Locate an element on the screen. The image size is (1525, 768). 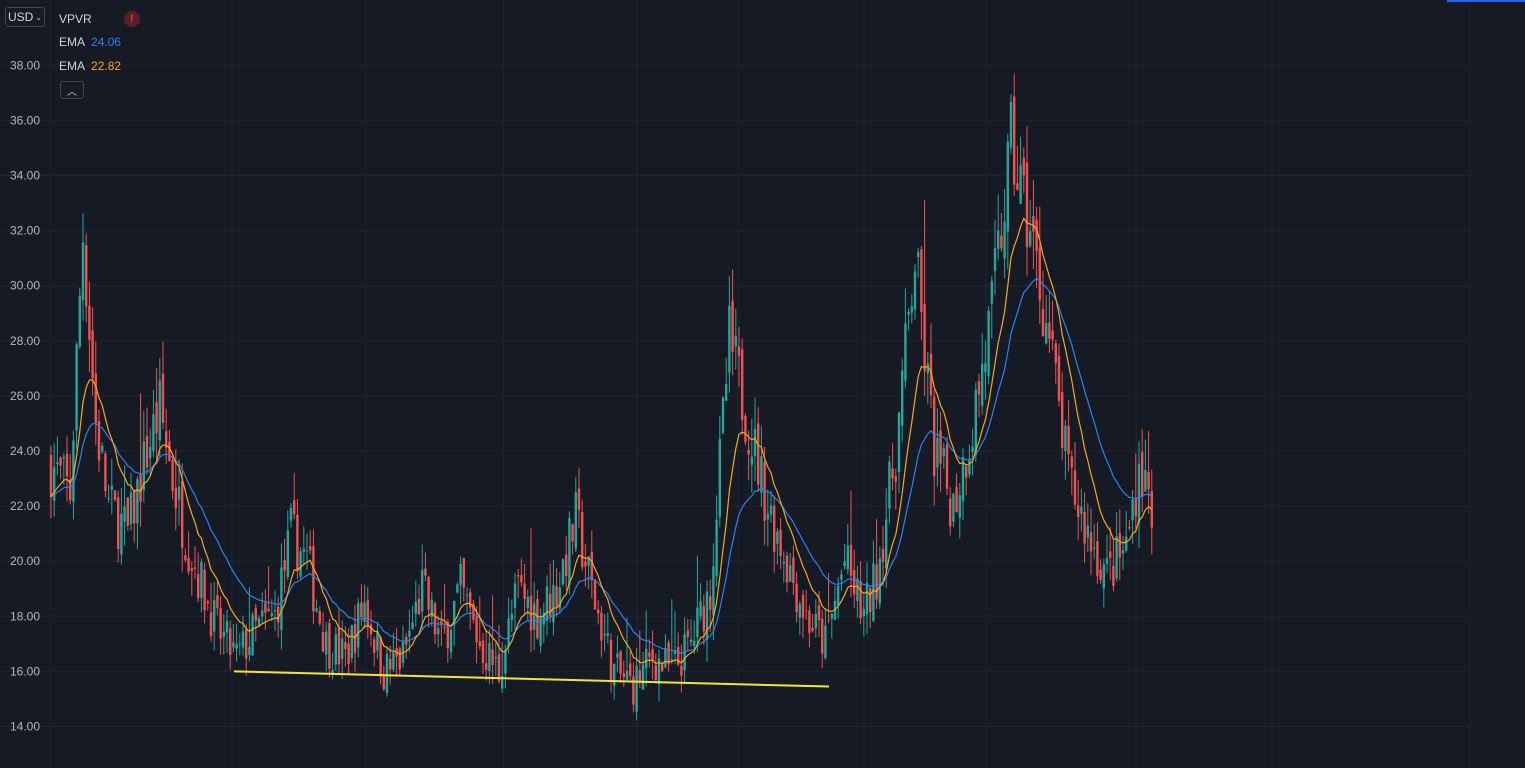
support-trendline is located at coordinates (531, 679).